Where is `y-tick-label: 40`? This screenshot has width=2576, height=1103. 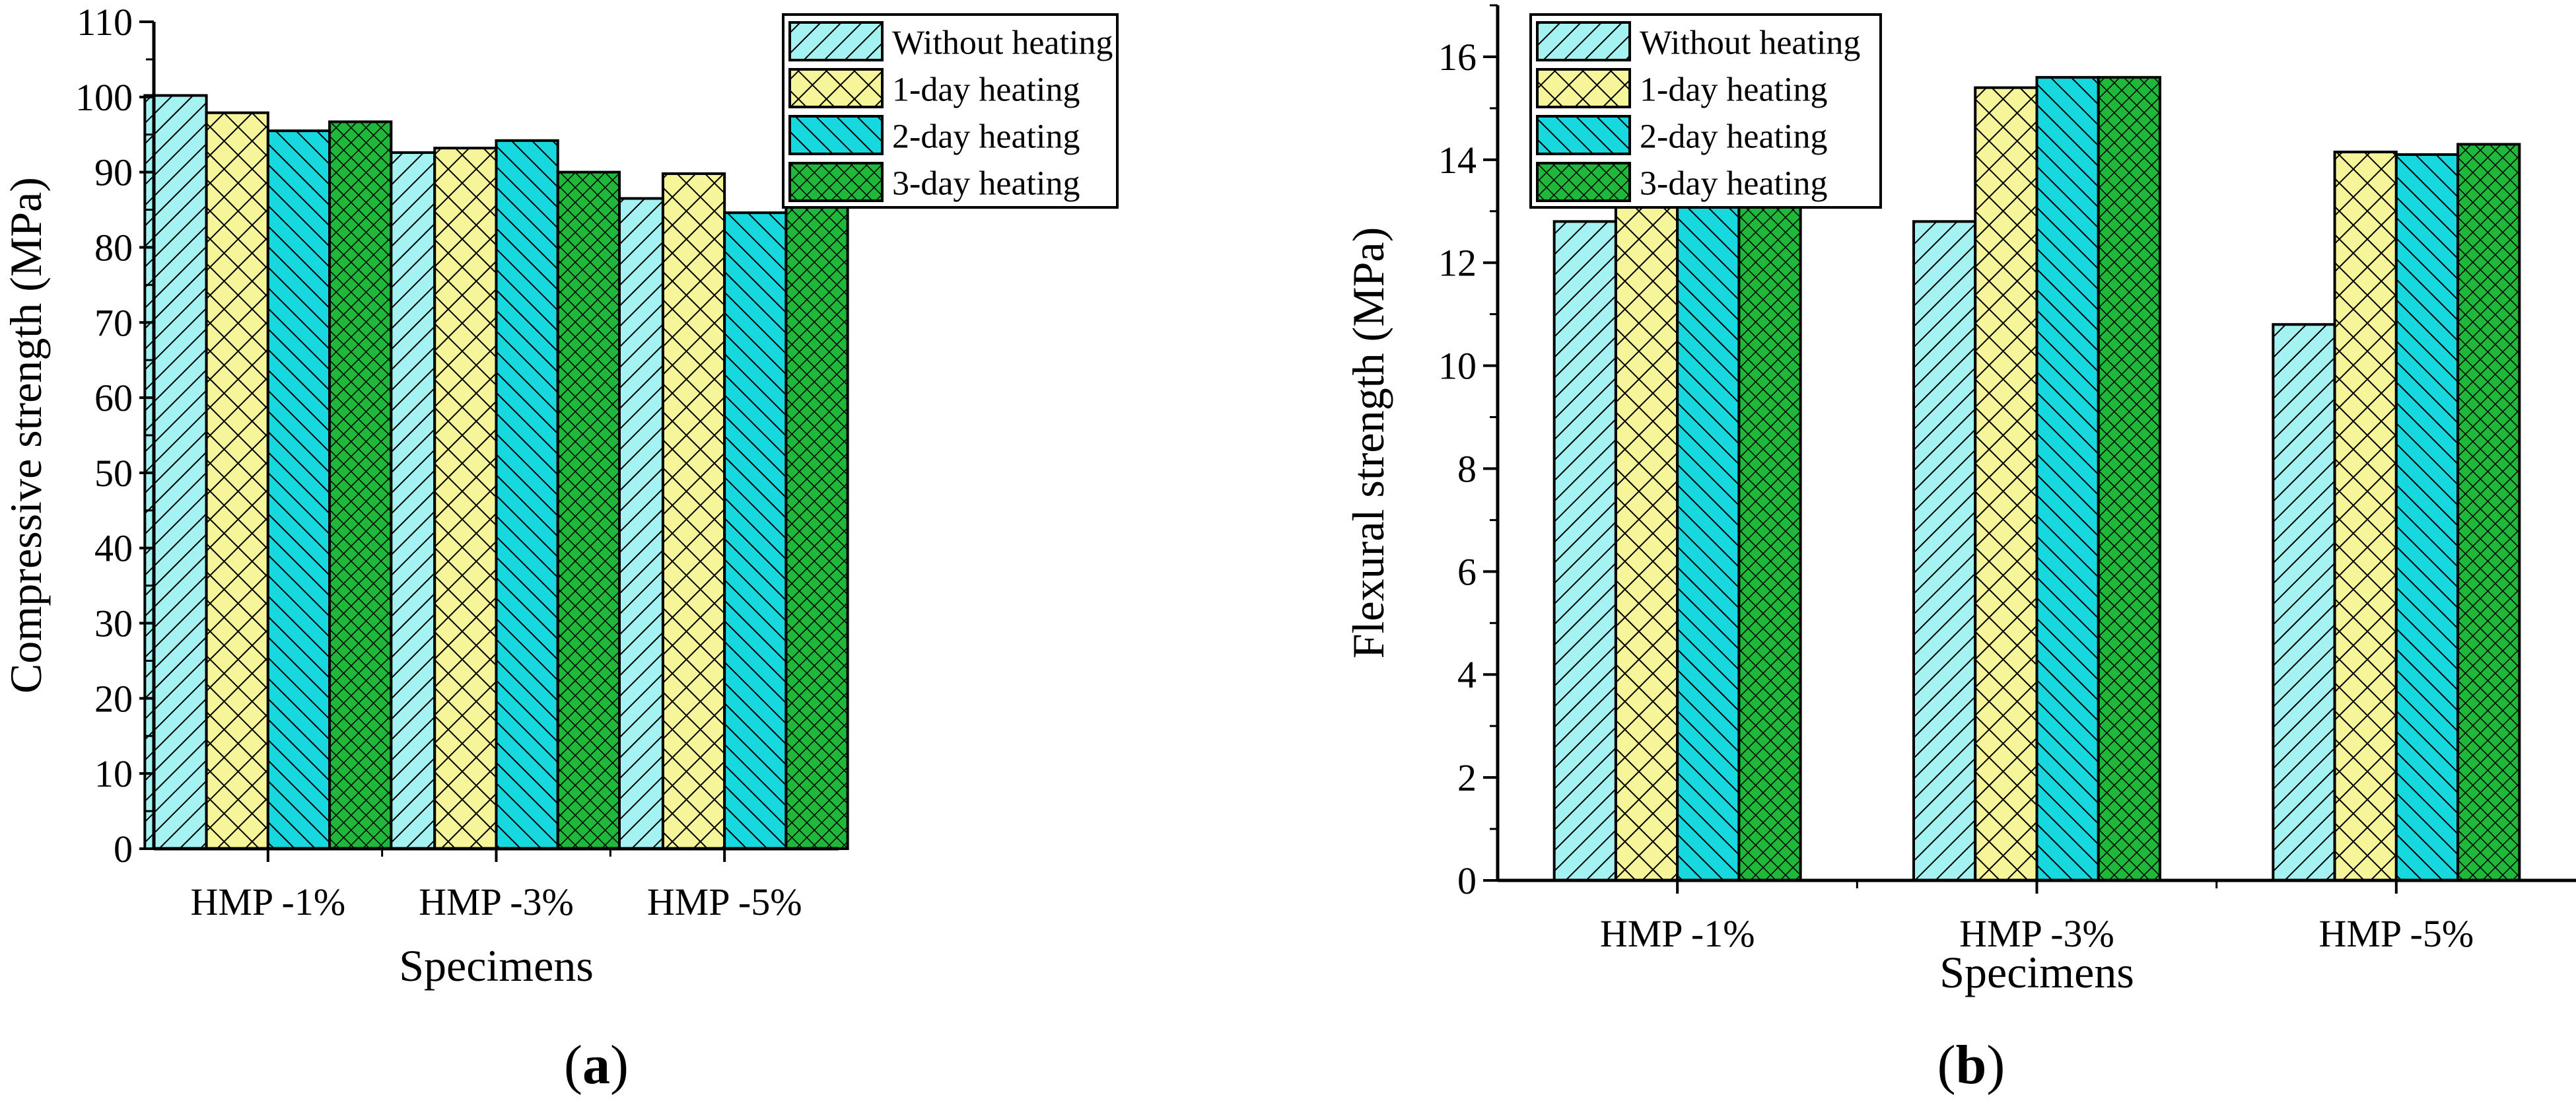
y-tick-label: 40 is located at coordinates (114, 549).